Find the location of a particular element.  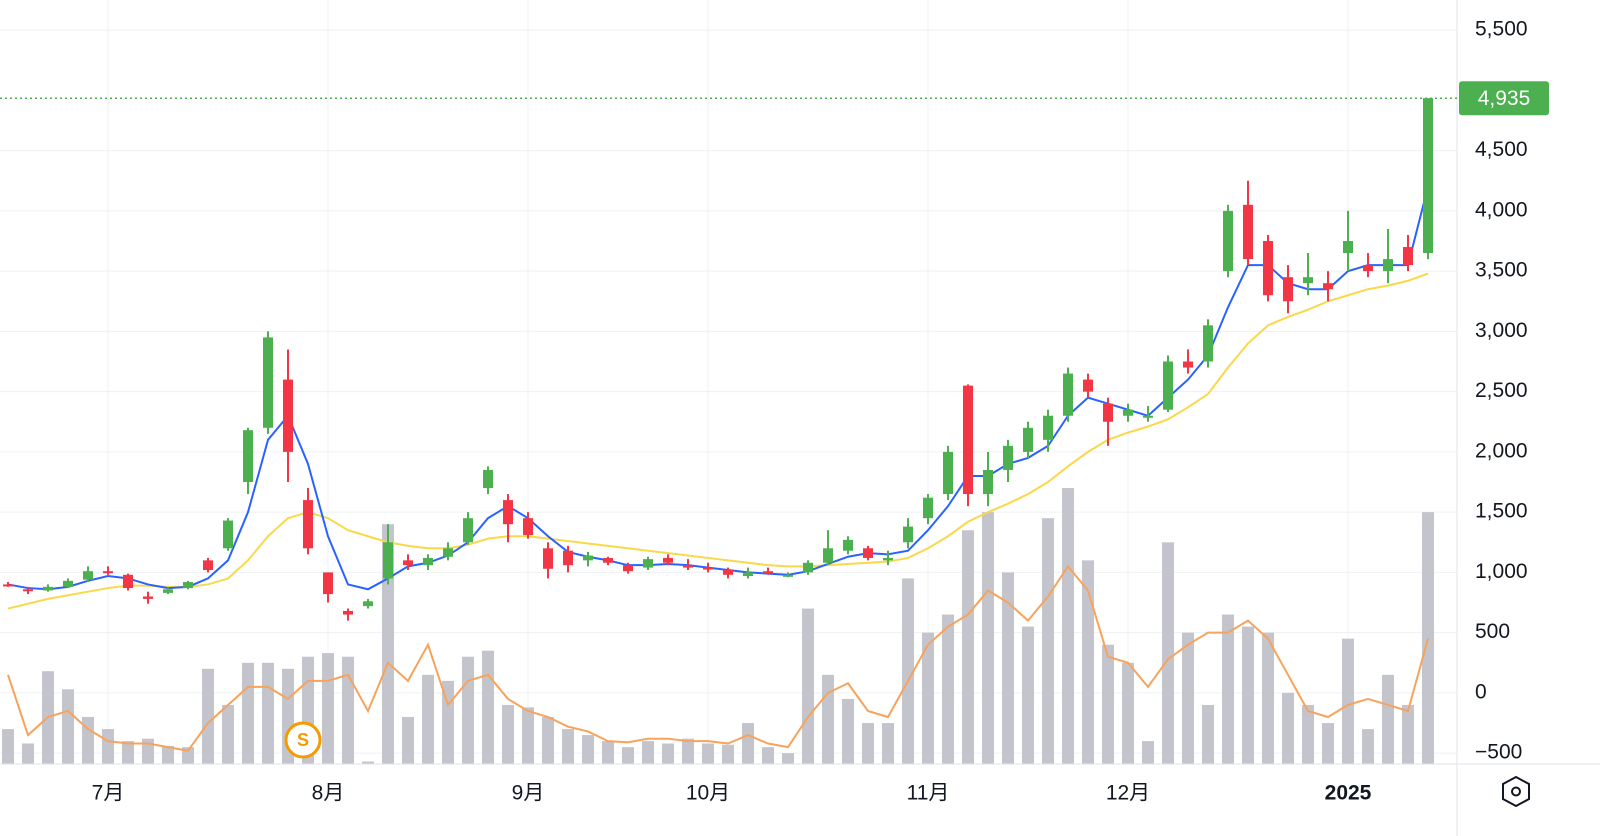

settings-icon is located at coordinates (1516, 791).